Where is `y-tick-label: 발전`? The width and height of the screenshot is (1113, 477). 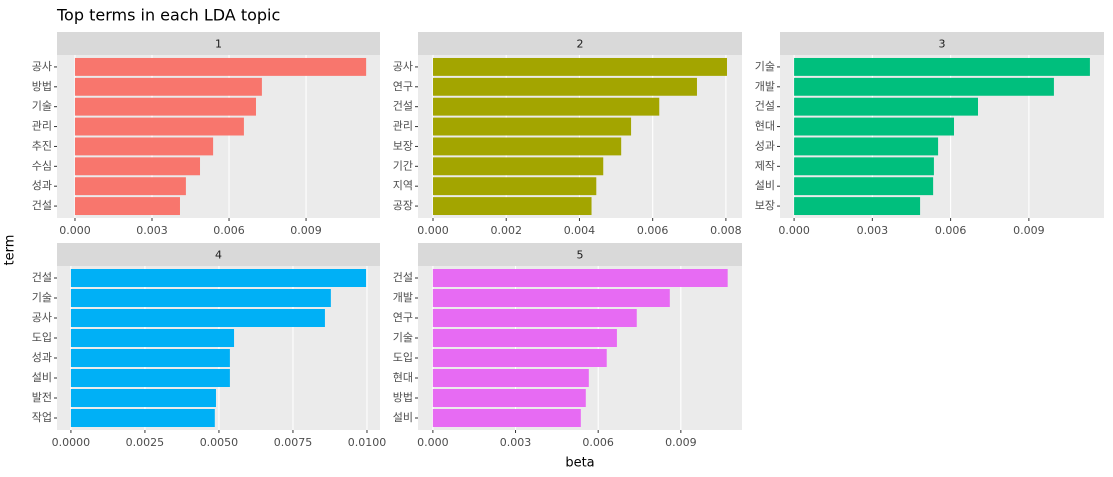
y-tick-label: 발전 is located at coordinates (42, 397).